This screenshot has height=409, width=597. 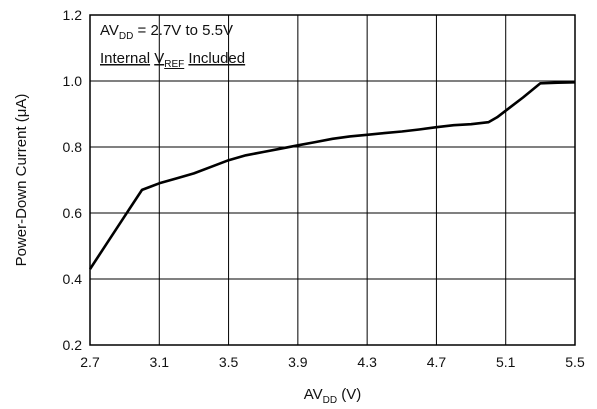 I want to click on annotation-line-2: Internal VREF Included, so click(x=172, y=60).